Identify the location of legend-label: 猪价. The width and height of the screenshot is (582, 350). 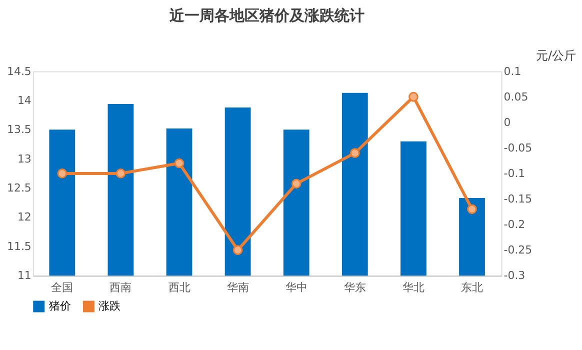
(59, 305).